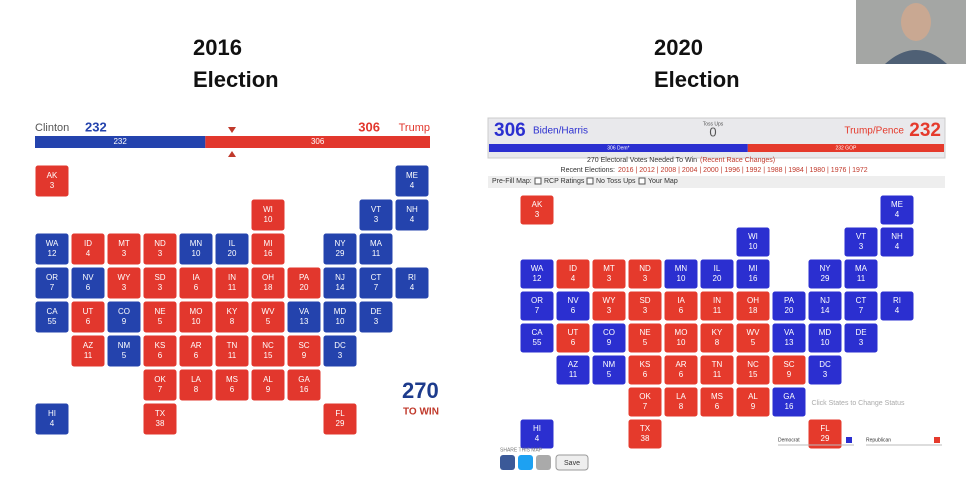  Describe the element at coordinates (737, 160) in the screenshot. I see `needed-link: (Recent Race Changes)` at that location.